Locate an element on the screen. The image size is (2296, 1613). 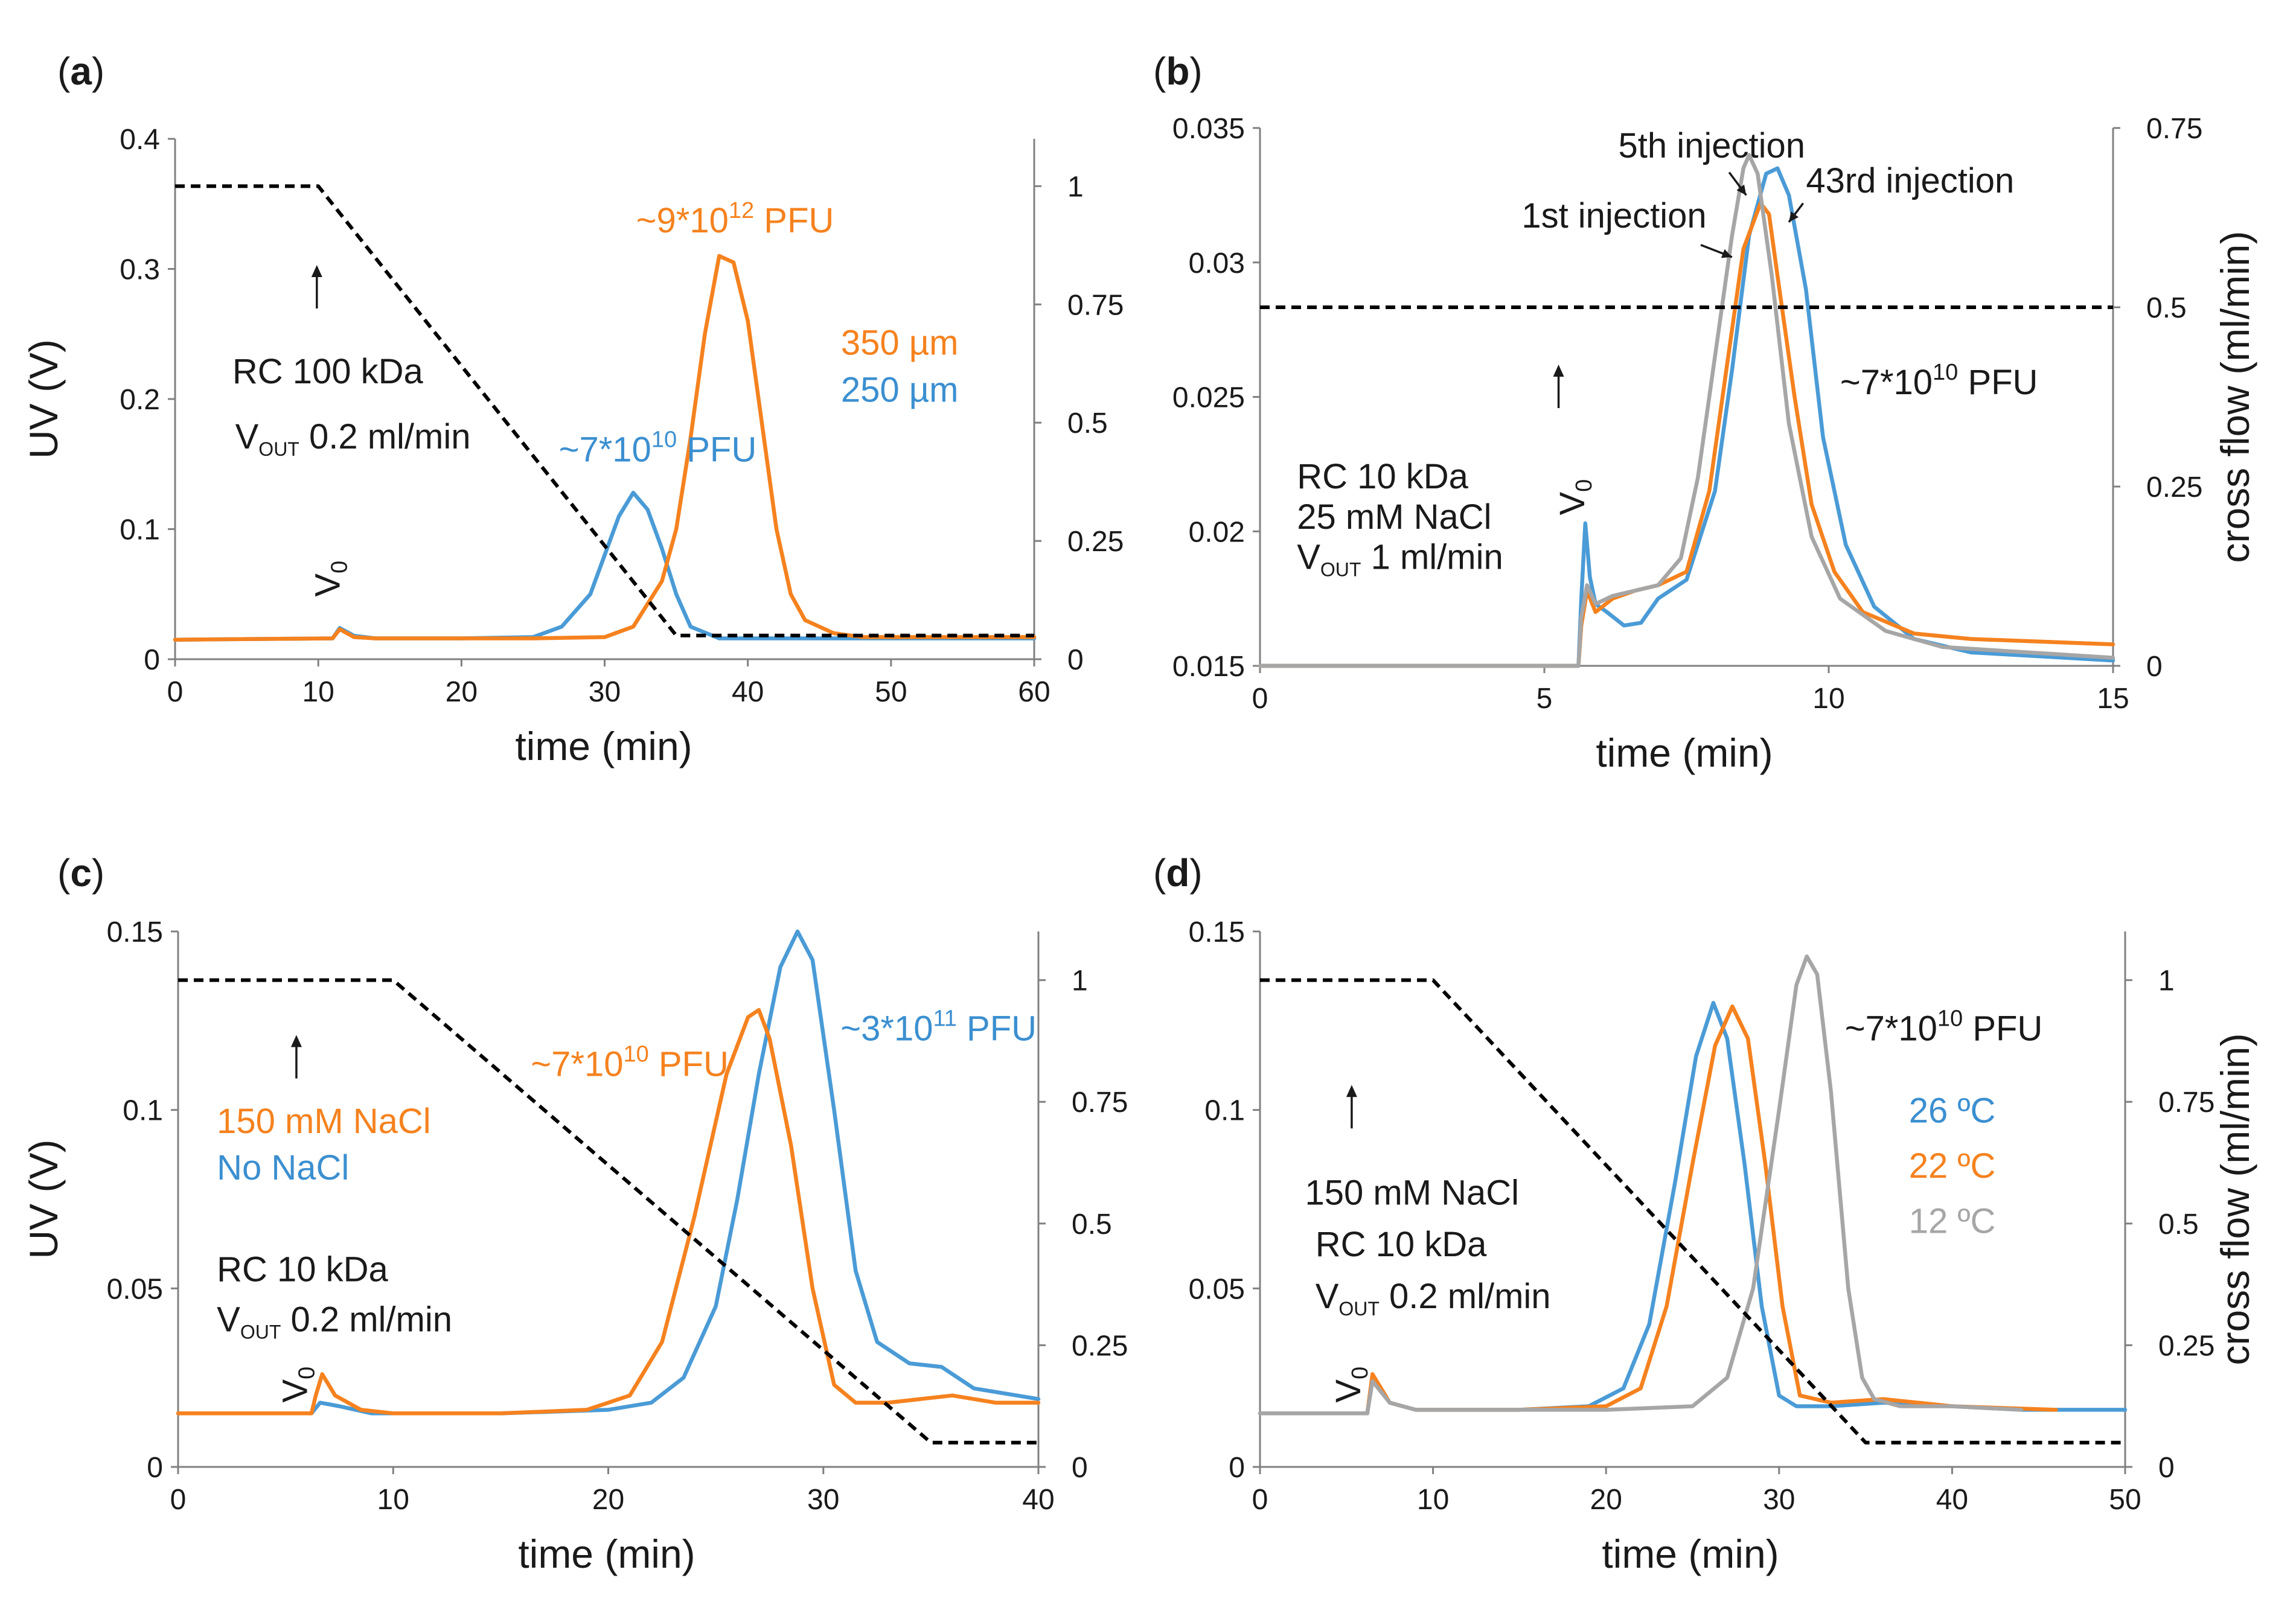
annotation-text: 150 mM NaCl is located at coordinates (324, 1121).